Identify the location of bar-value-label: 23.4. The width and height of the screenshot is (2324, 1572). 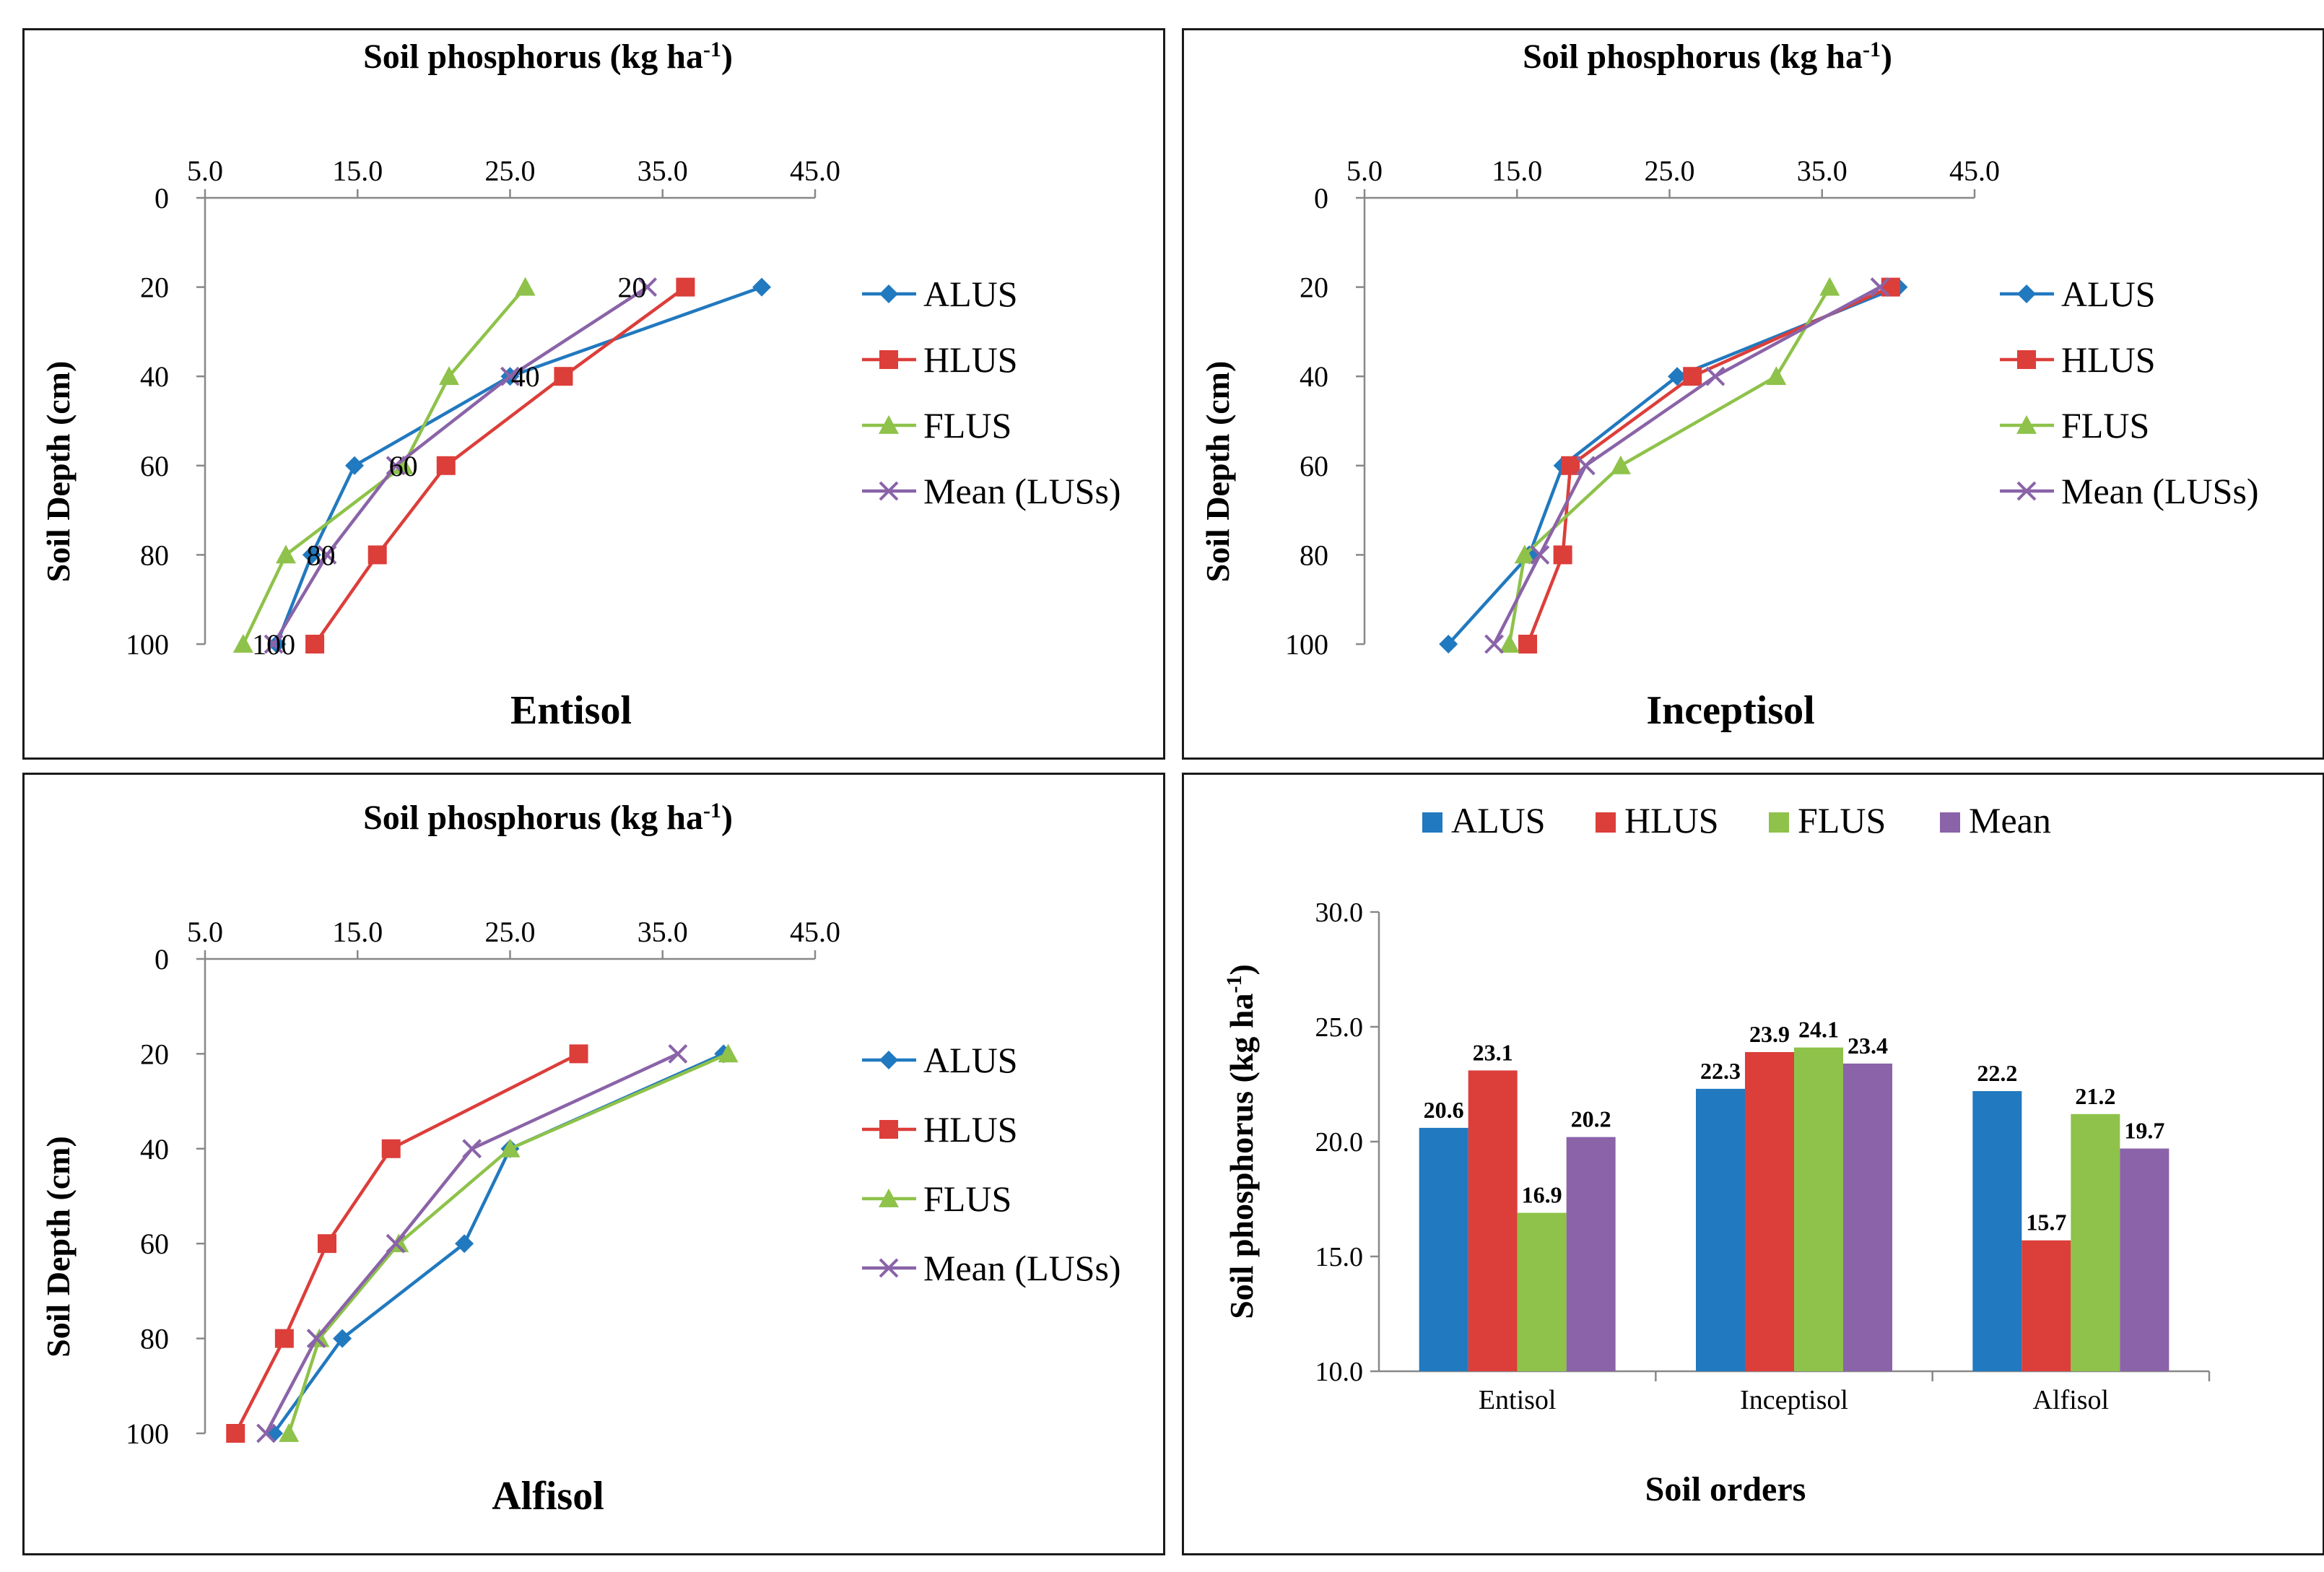
(1868, 1046).